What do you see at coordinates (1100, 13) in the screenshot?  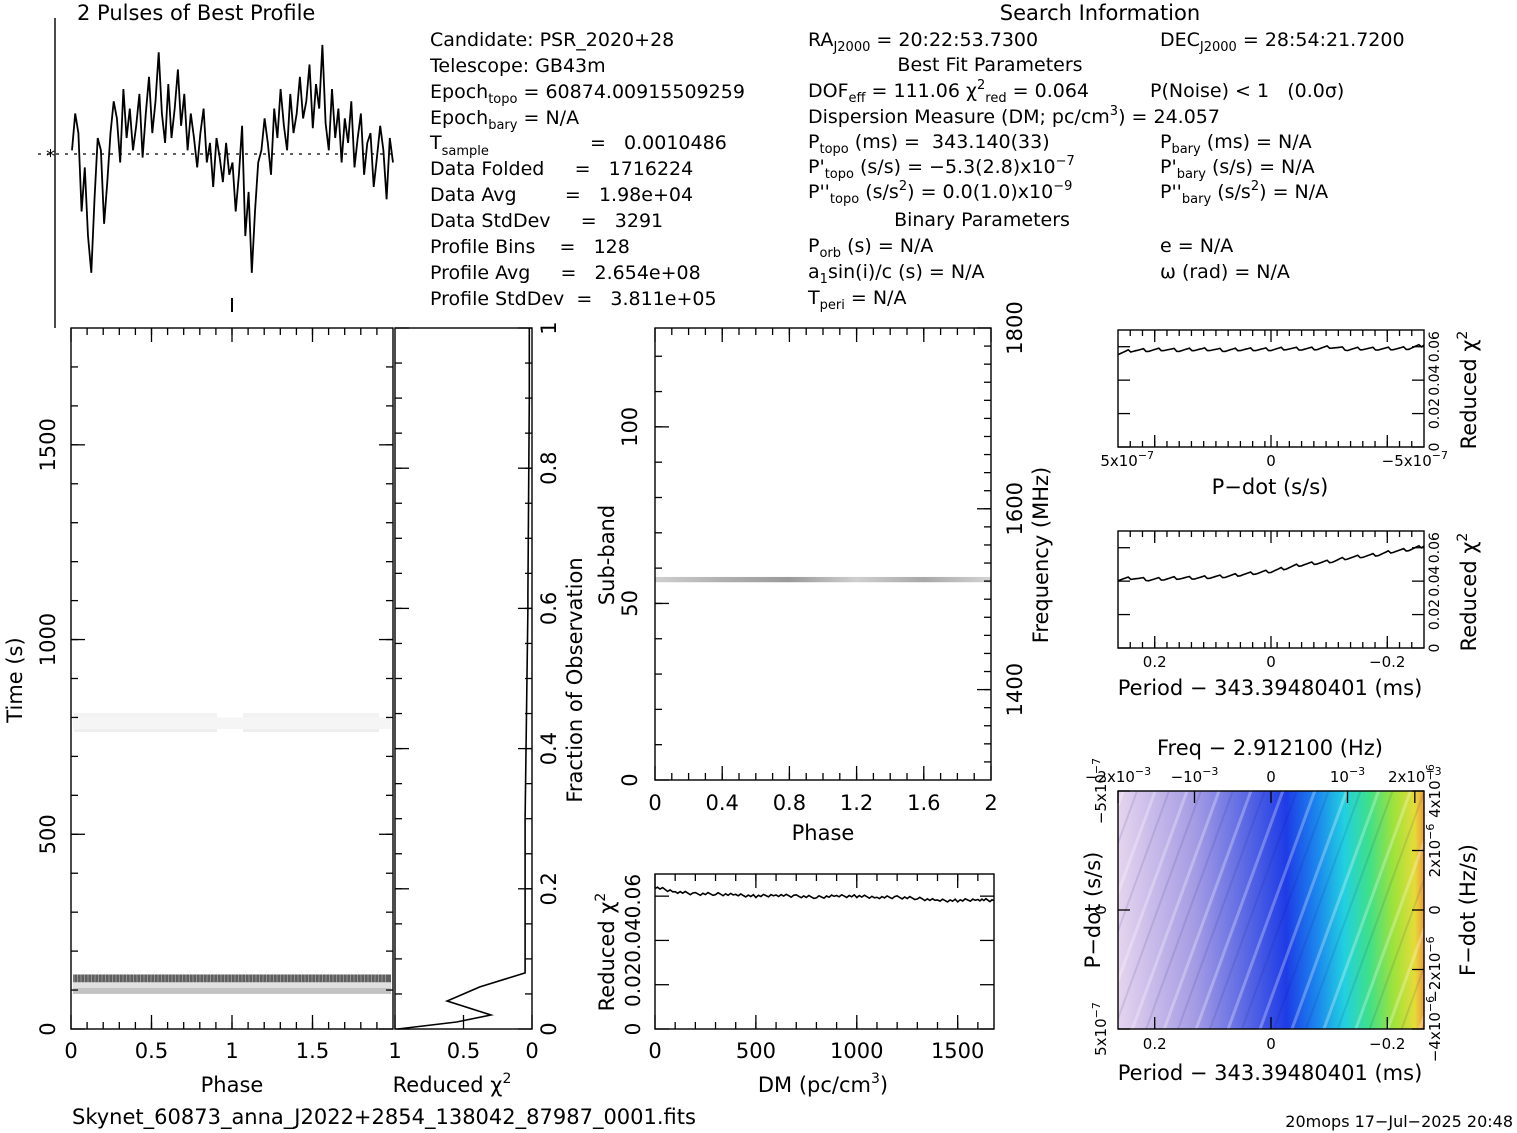 I see `search-title: Search Information` at bounding box center [1100, 13].